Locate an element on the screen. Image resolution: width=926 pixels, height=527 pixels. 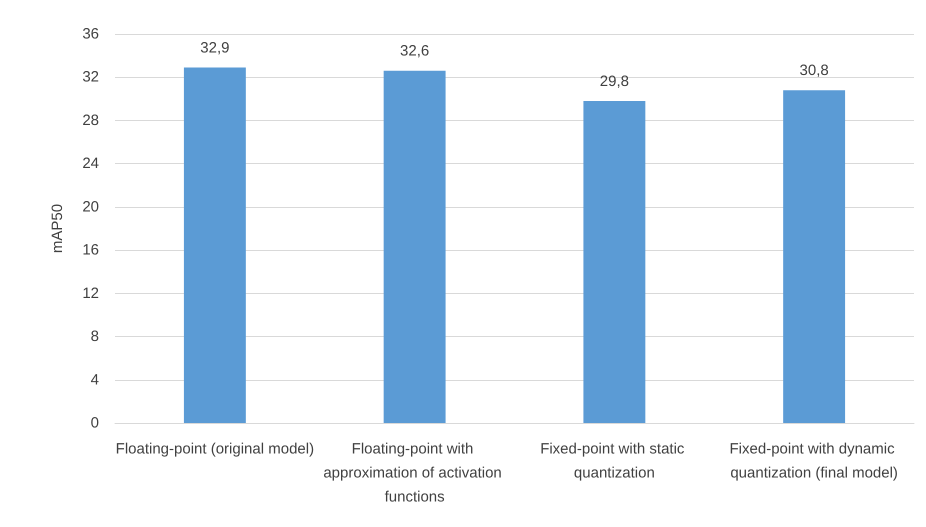
y-tick-label: 32 is located at coordinates (90, 77).